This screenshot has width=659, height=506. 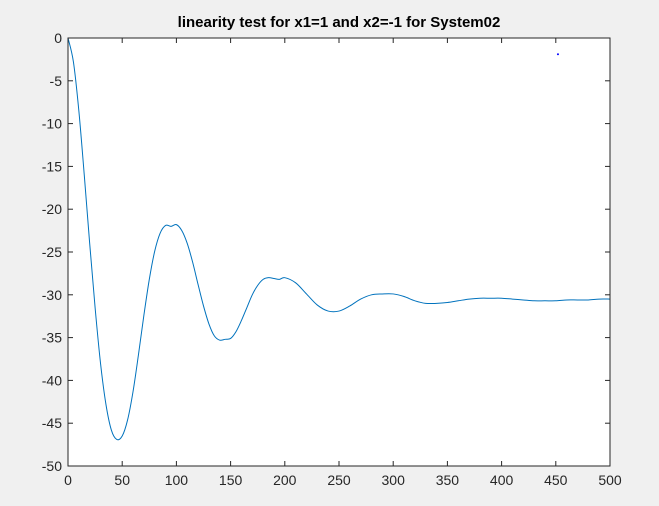 I want to click on x-tick-label: 250, so click(x=339, y=480).